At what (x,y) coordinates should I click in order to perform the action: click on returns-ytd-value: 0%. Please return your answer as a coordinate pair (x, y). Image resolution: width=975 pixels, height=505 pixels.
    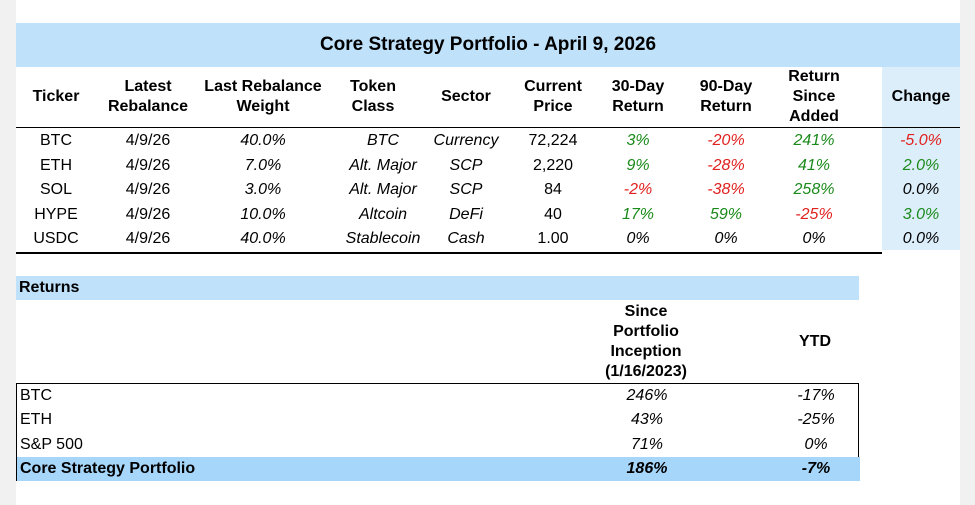
    Looking at the image, I should click on (816, 444).